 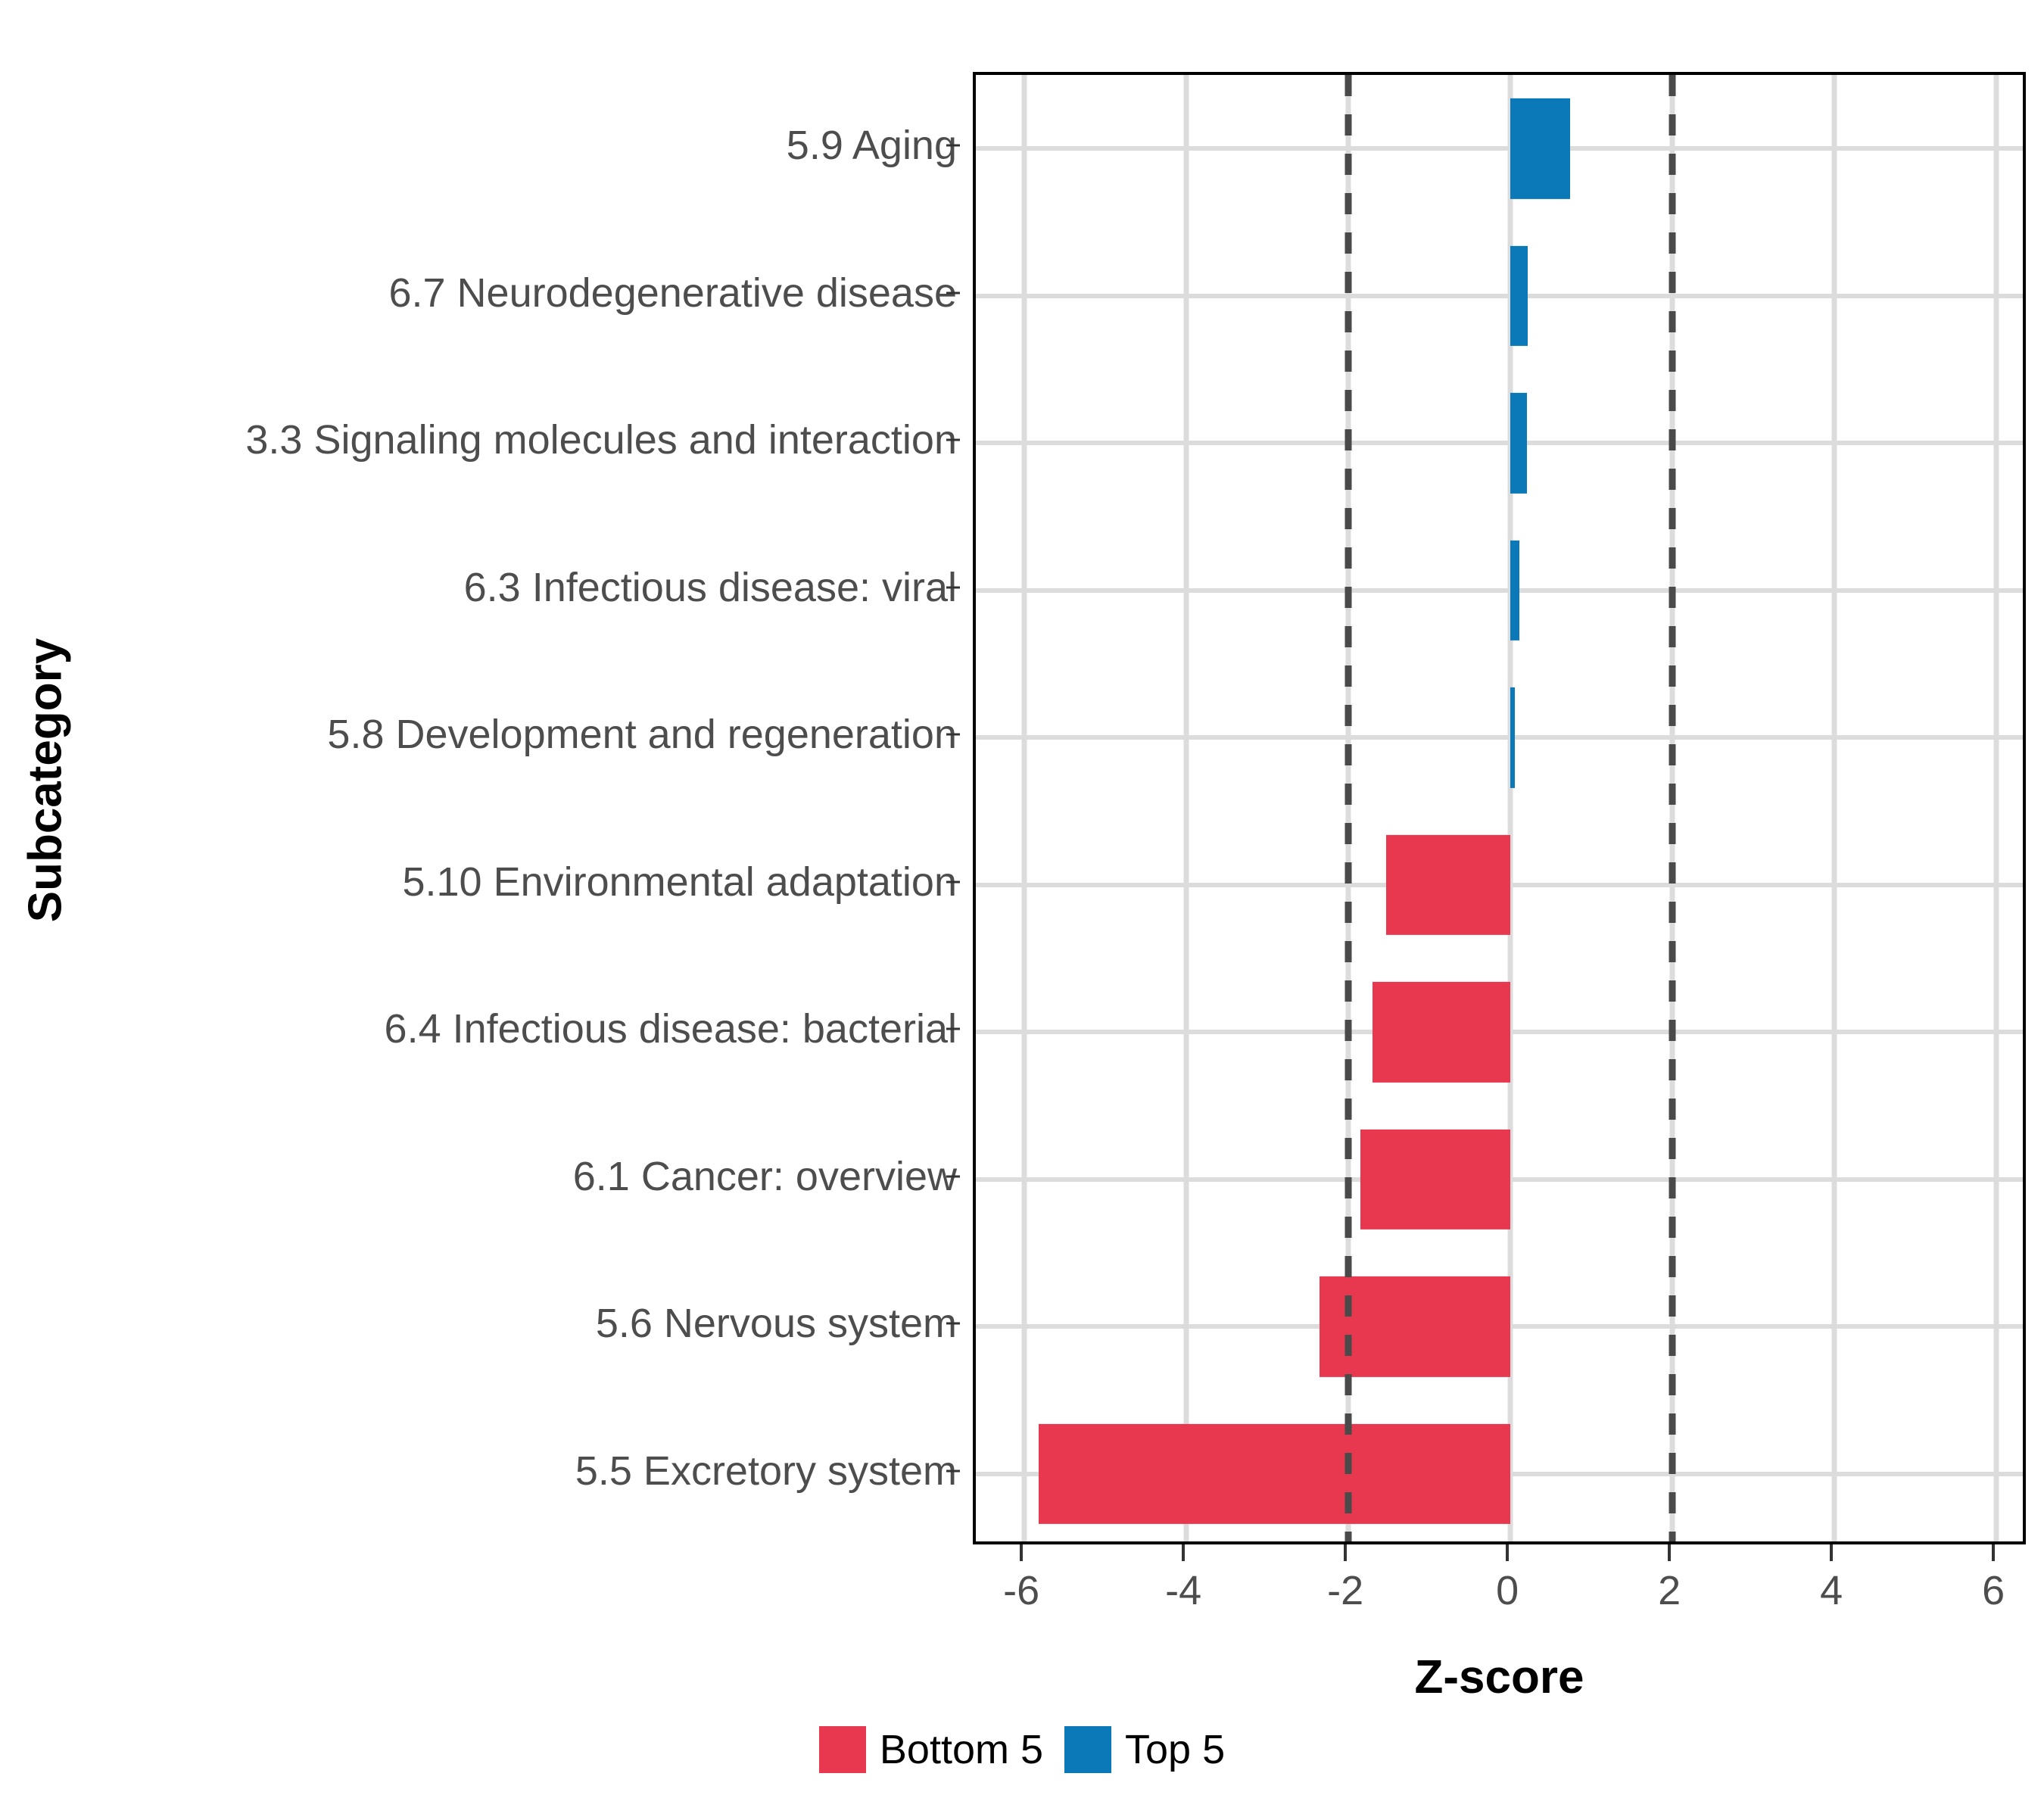 I want to click on y-tick-label: 6.4 Infectious disease: bacterial, so click(x=670, y=1029).